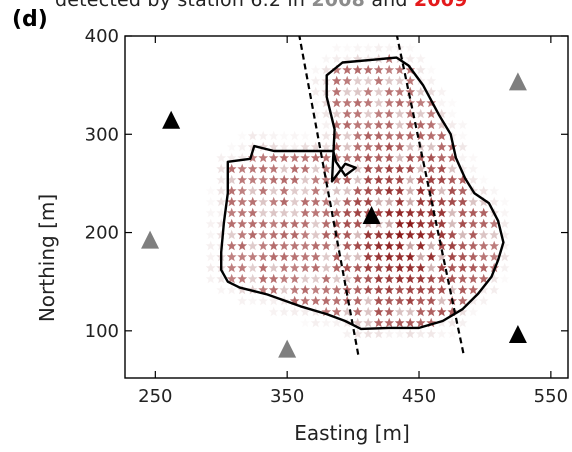  Describe the element at coordinates (150, 239) in the screenshot. I see `station-marker-gray` at that location.